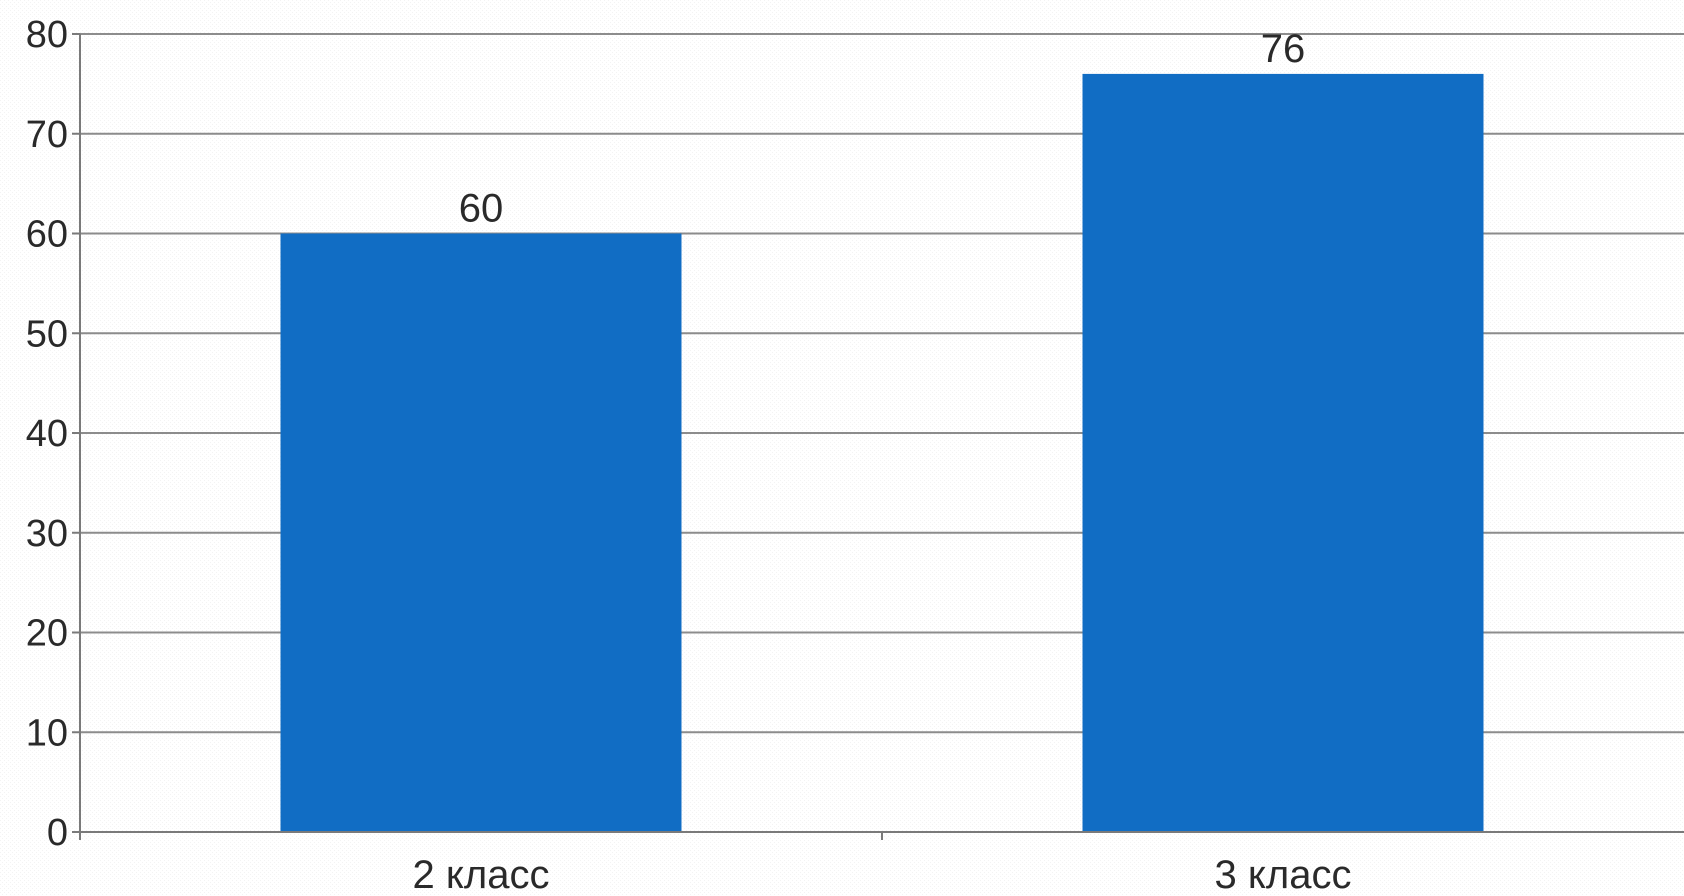  What do you see at coordinates (1283, 49) in the screenshot?
I see `data-label: 76` at bounding box center [1283, 49].